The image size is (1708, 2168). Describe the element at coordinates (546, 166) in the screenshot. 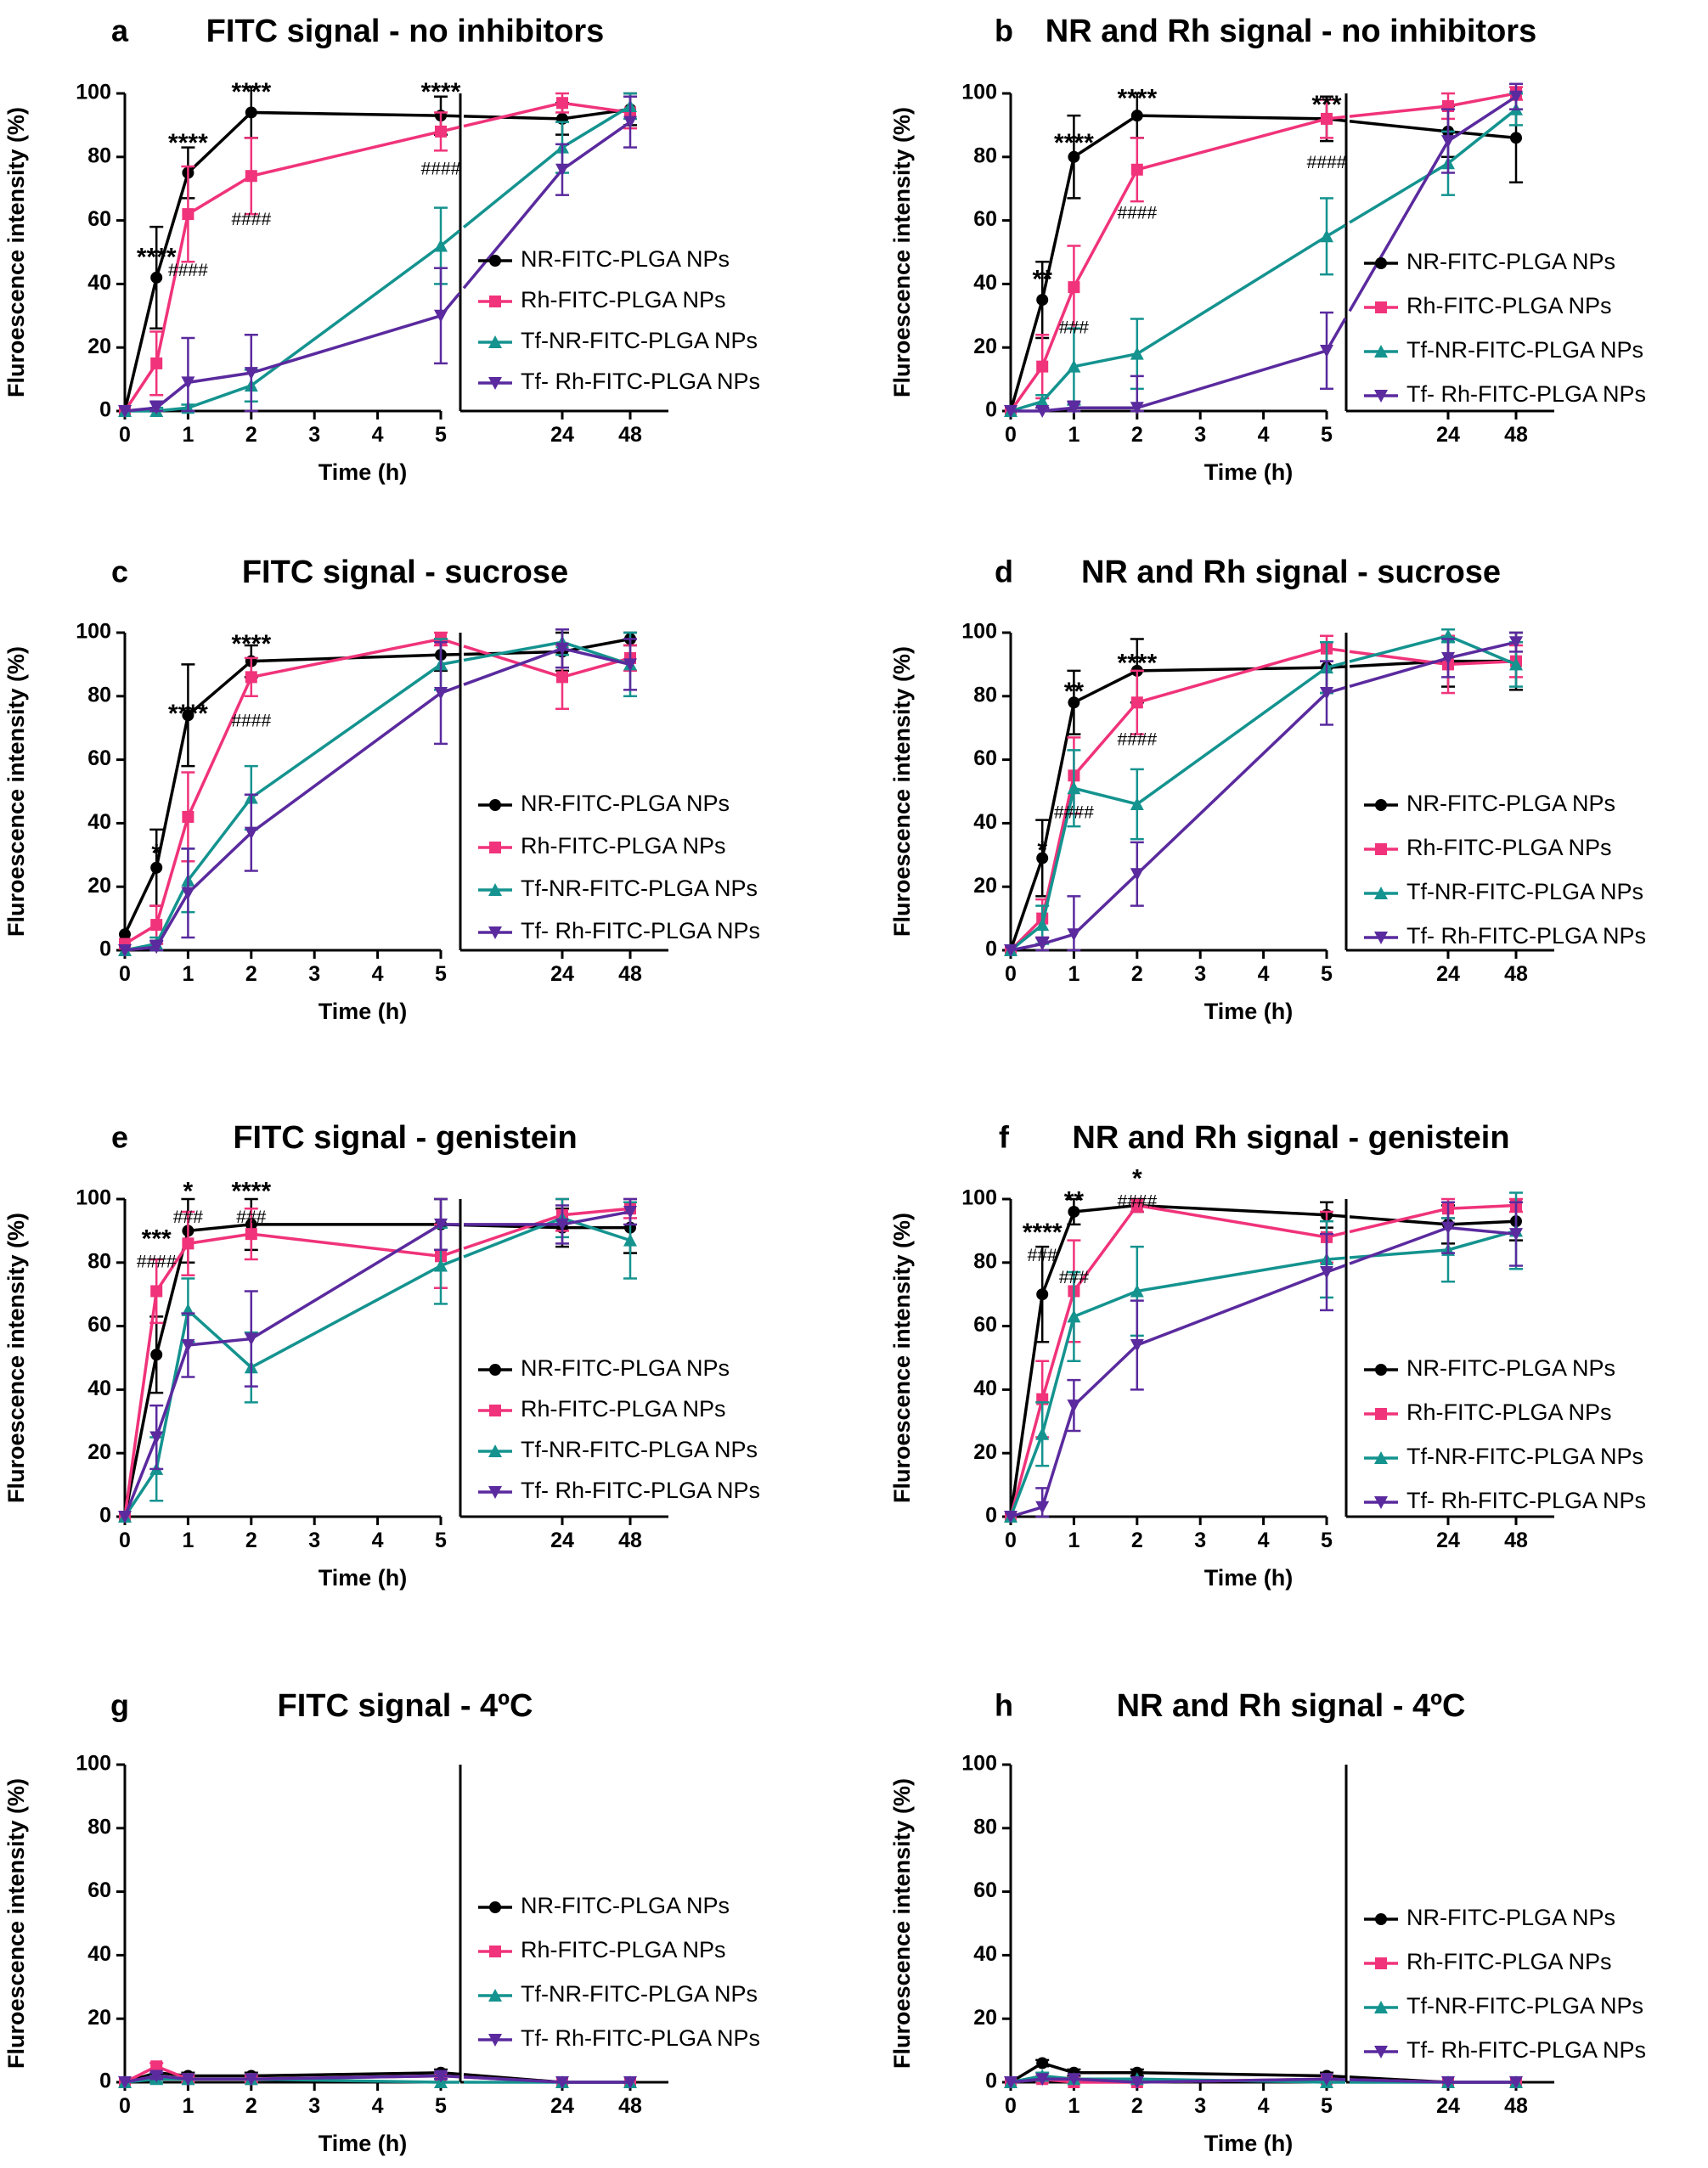

I see `series-line-late` at that location.